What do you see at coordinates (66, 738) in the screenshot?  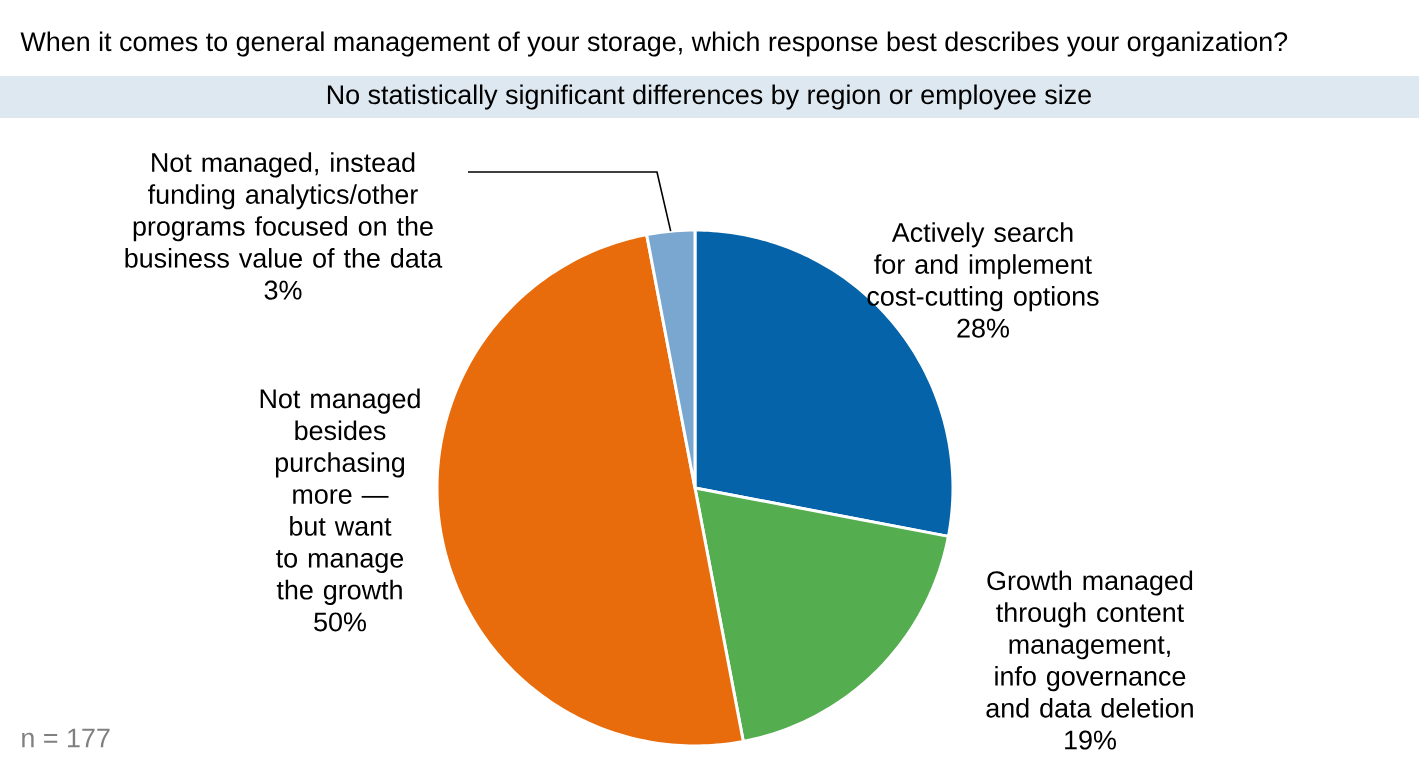 I see `text: n = 177` at bounding box center [66, 738].